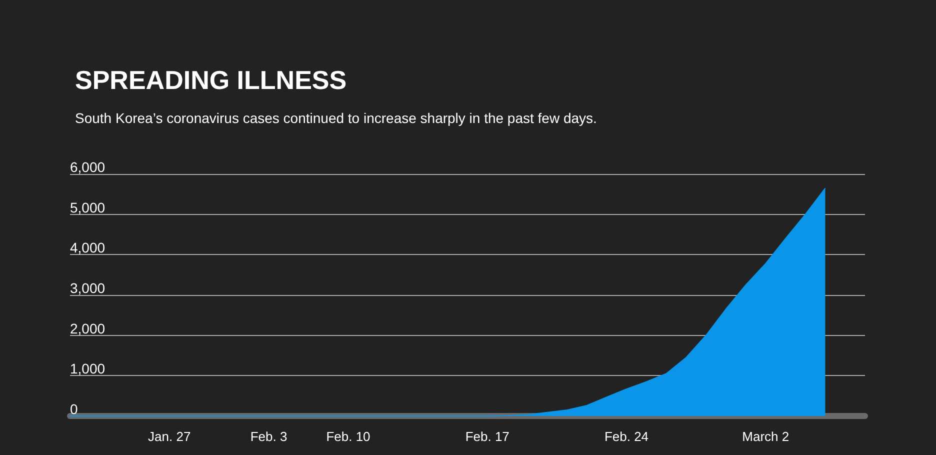  I want to click on chart-subtitle: South Korea’s coronavirus cases continued to increase sharply in the past few days., so click(336, 118).